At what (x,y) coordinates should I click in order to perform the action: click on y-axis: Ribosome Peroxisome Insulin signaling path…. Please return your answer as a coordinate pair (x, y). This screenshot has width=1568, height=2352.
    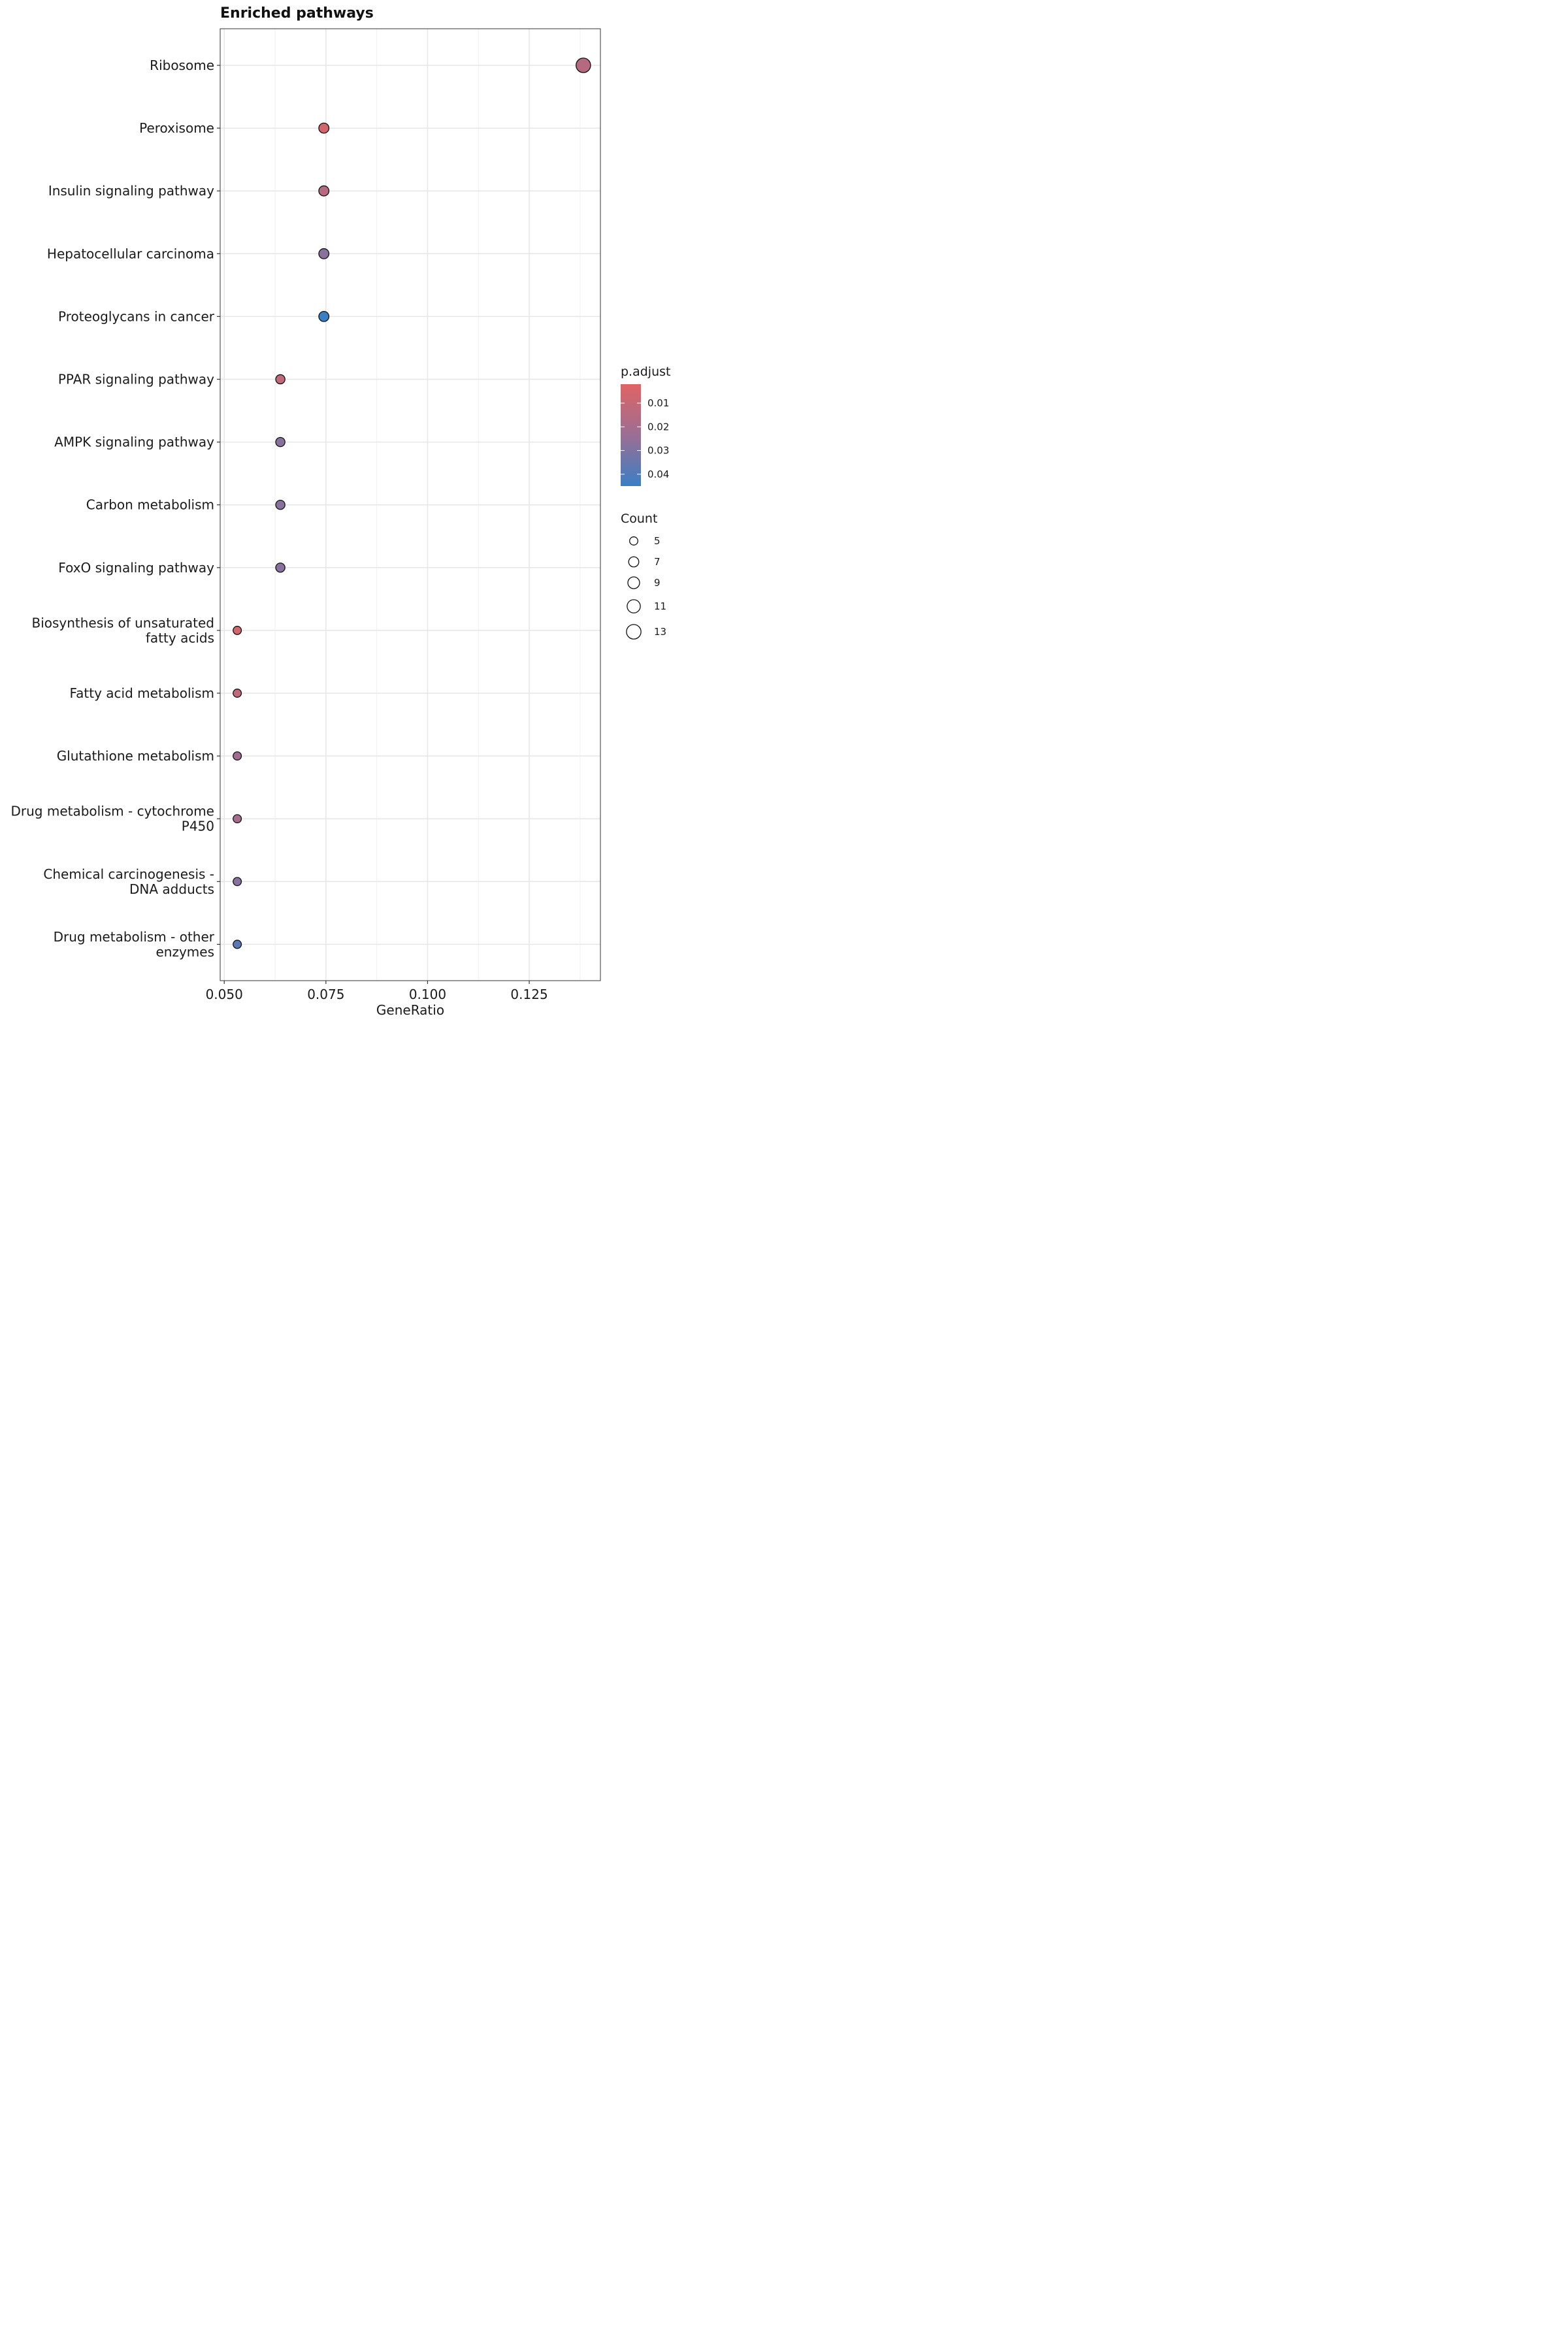
    Looking at the image, I should click on (115, 508).